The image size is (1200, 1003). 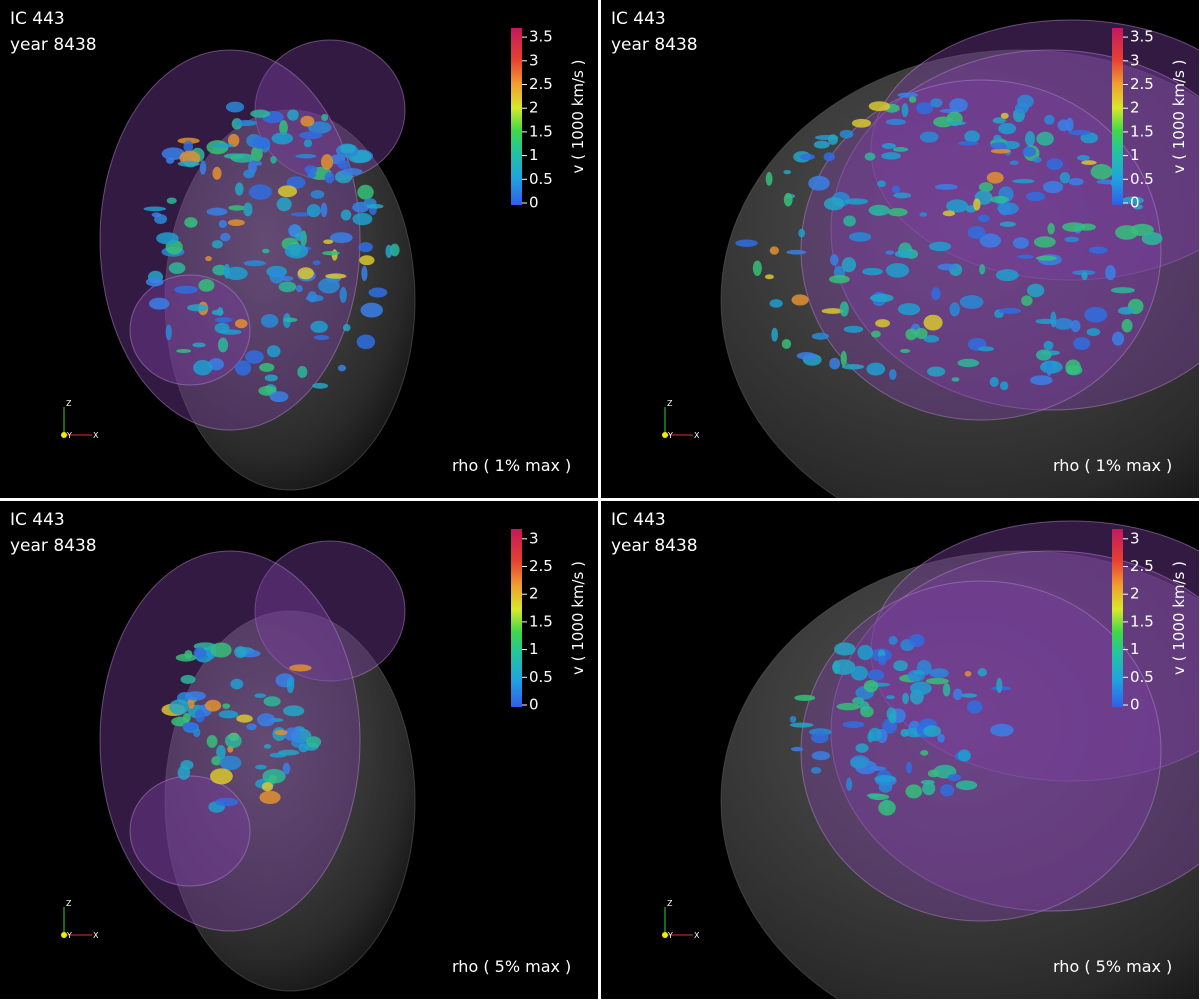 I want to click on colorbar-tick-label: 2.5, so click(x=541, y=566).